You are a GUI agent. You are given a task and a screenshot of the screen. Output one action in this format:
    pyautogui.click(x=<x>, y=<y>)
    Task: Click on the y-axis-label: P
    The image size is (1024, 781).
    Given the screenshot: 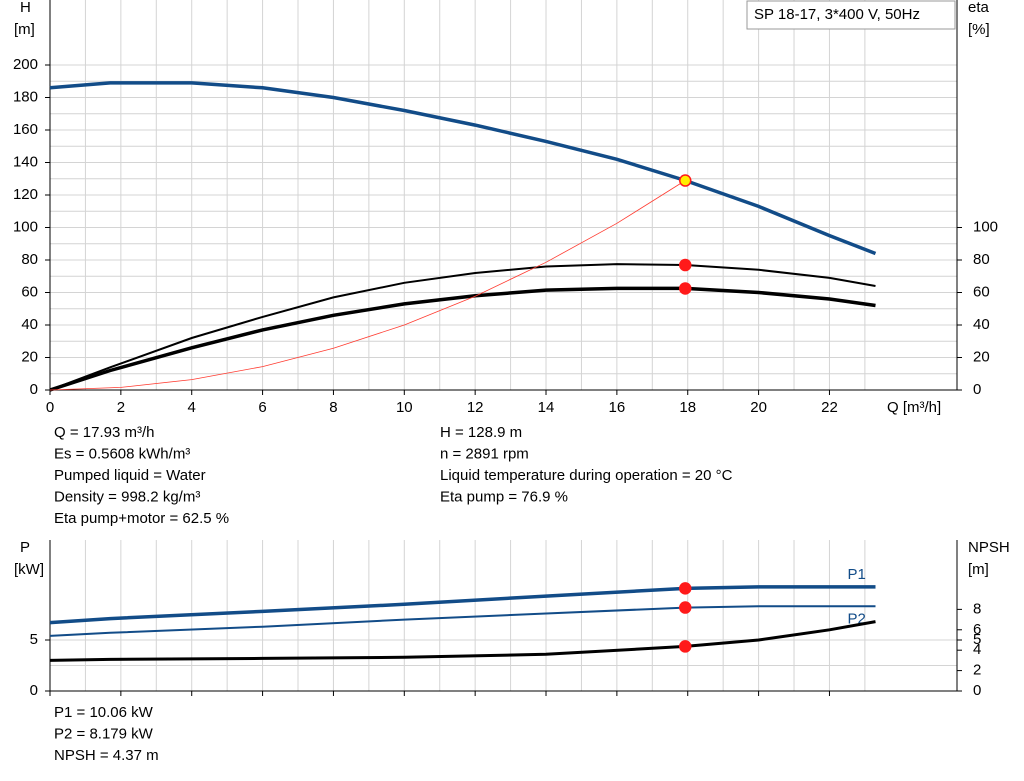 What is the action you would take?
    pyautogui.click(x=25, y=547)
    